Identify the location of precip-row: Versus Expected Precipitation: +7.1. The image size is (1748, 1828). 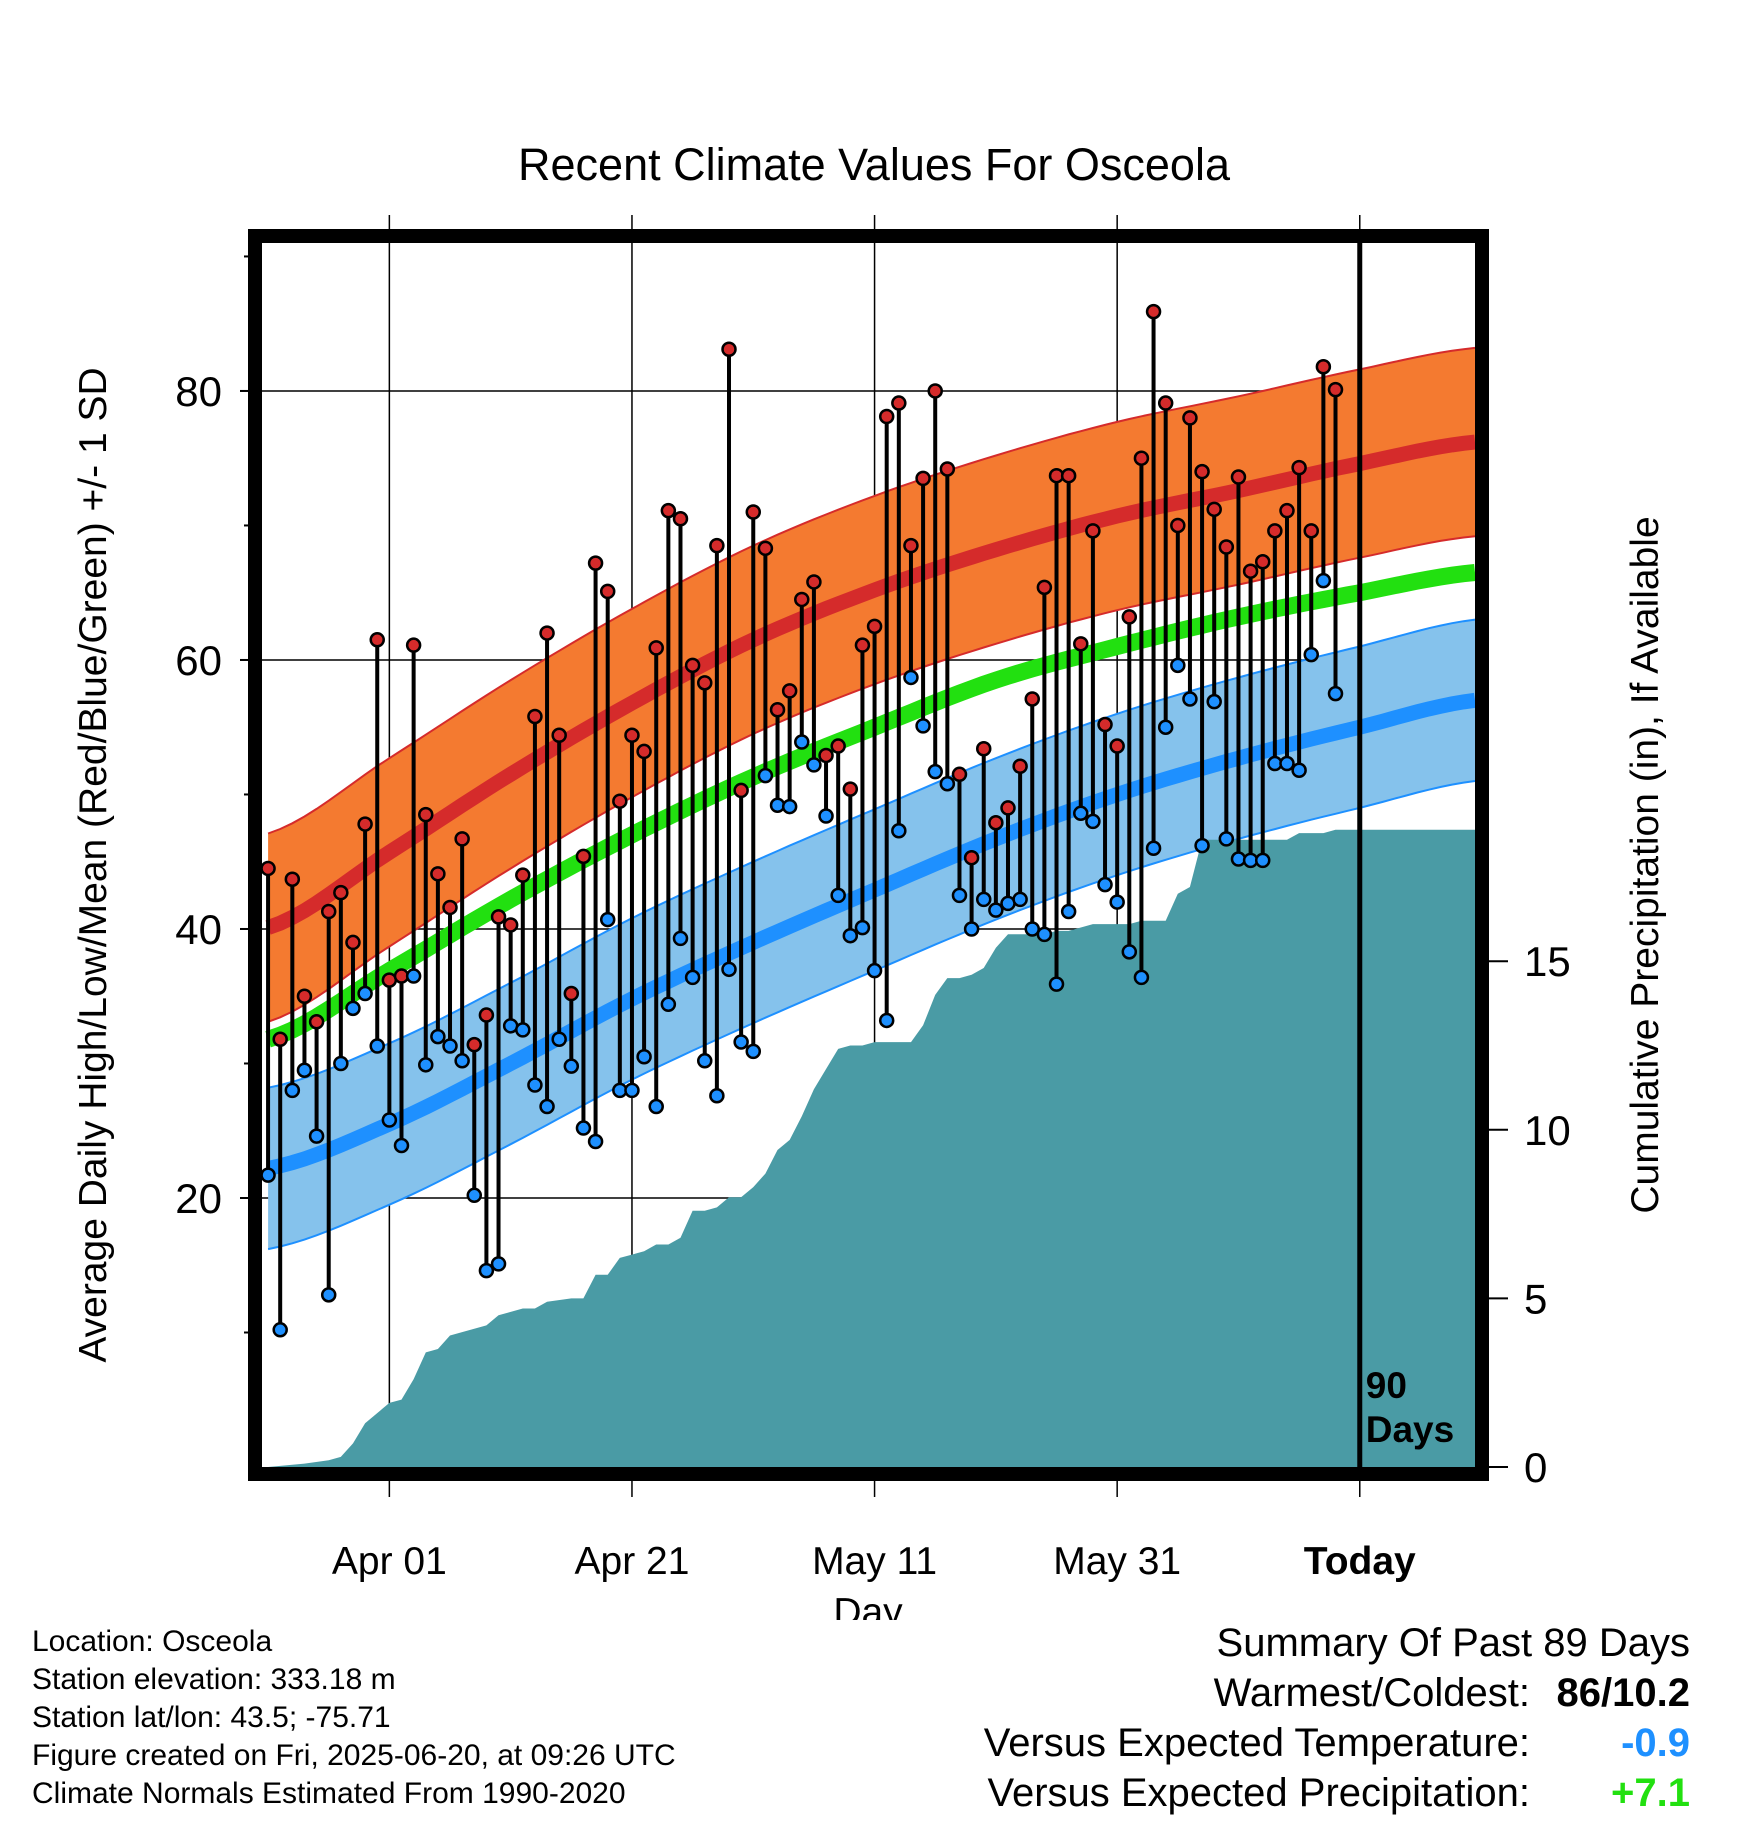
(1337, 1793).